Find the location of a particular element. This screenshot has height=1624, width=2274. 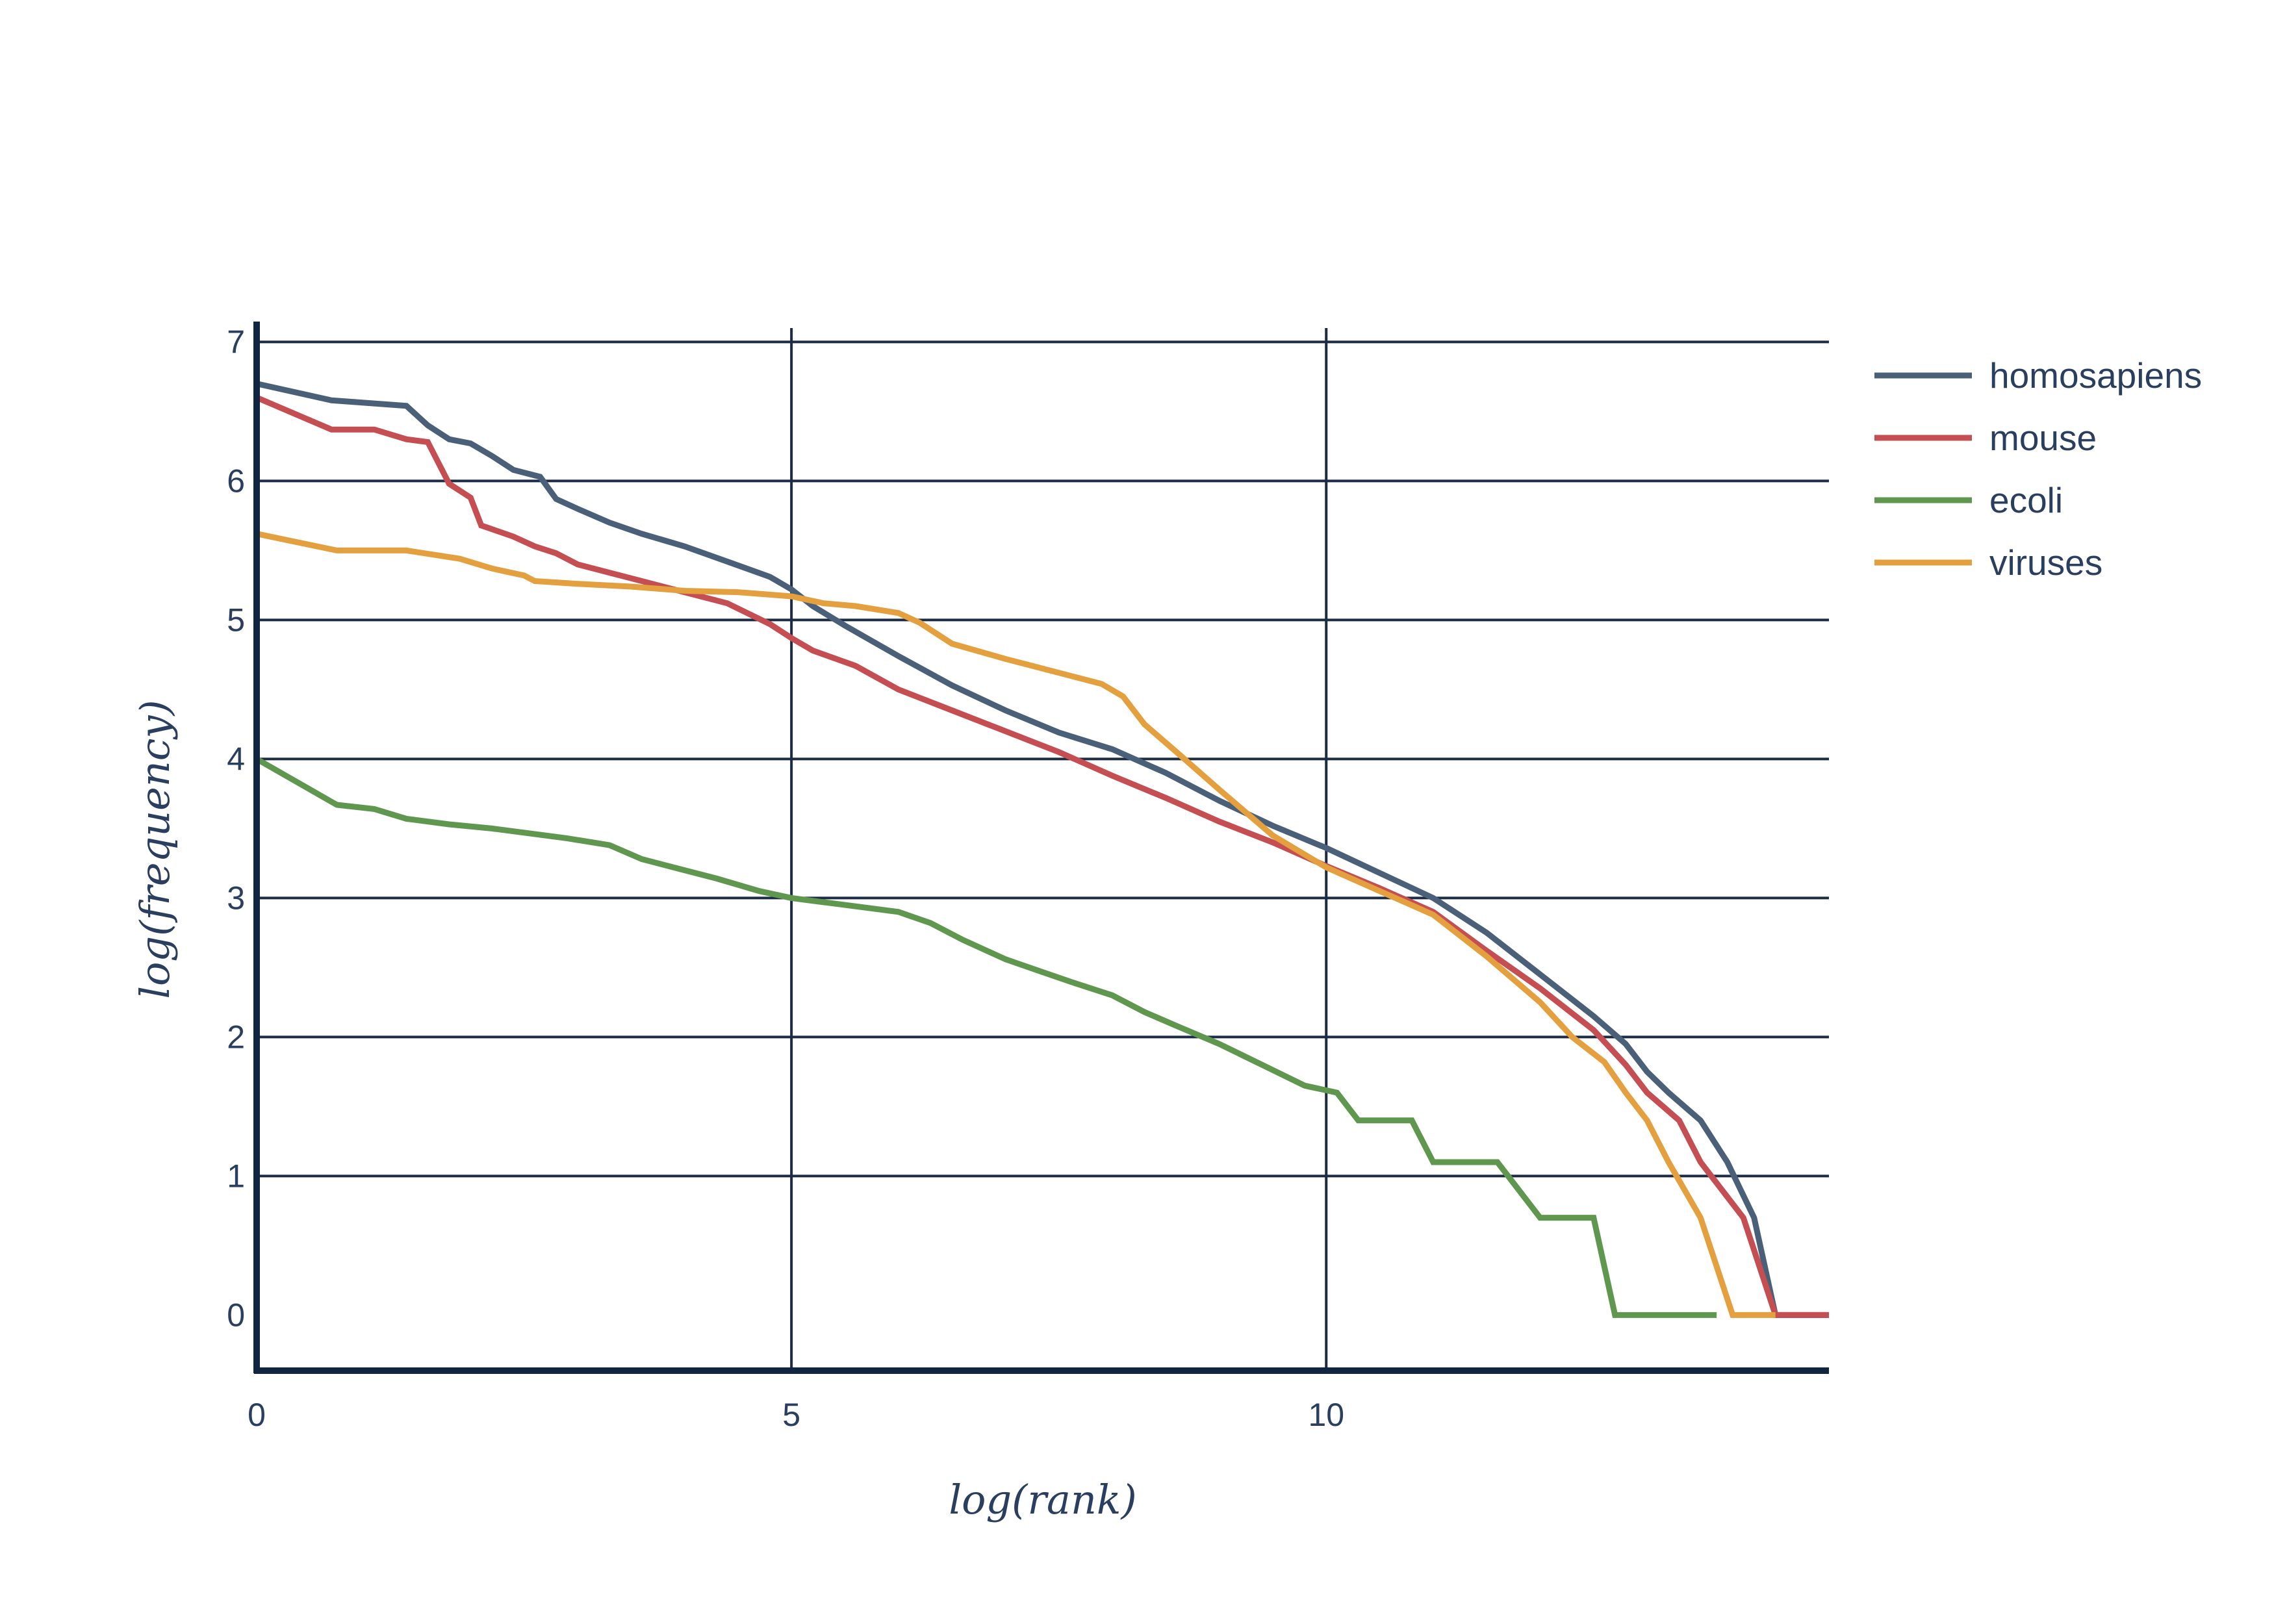

y-tick-label: 4 is located at coordinates (236, 759).